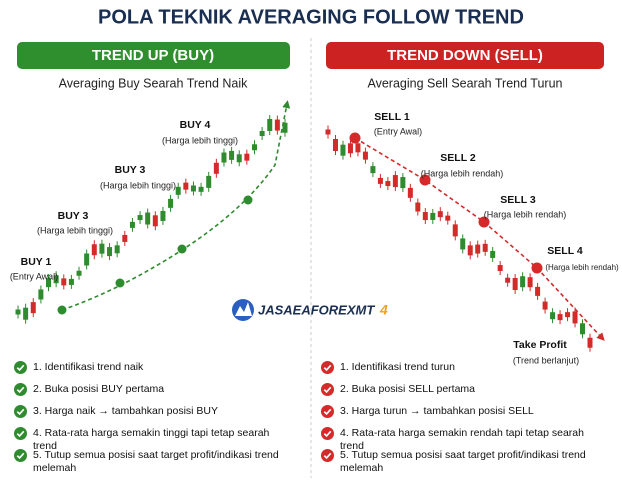 This screenshot has height=483, width=622. Describe the element at coordinates (99, 389) in the screenshot. I see `step: 2. Buka posisi BUY pertama` at that location.